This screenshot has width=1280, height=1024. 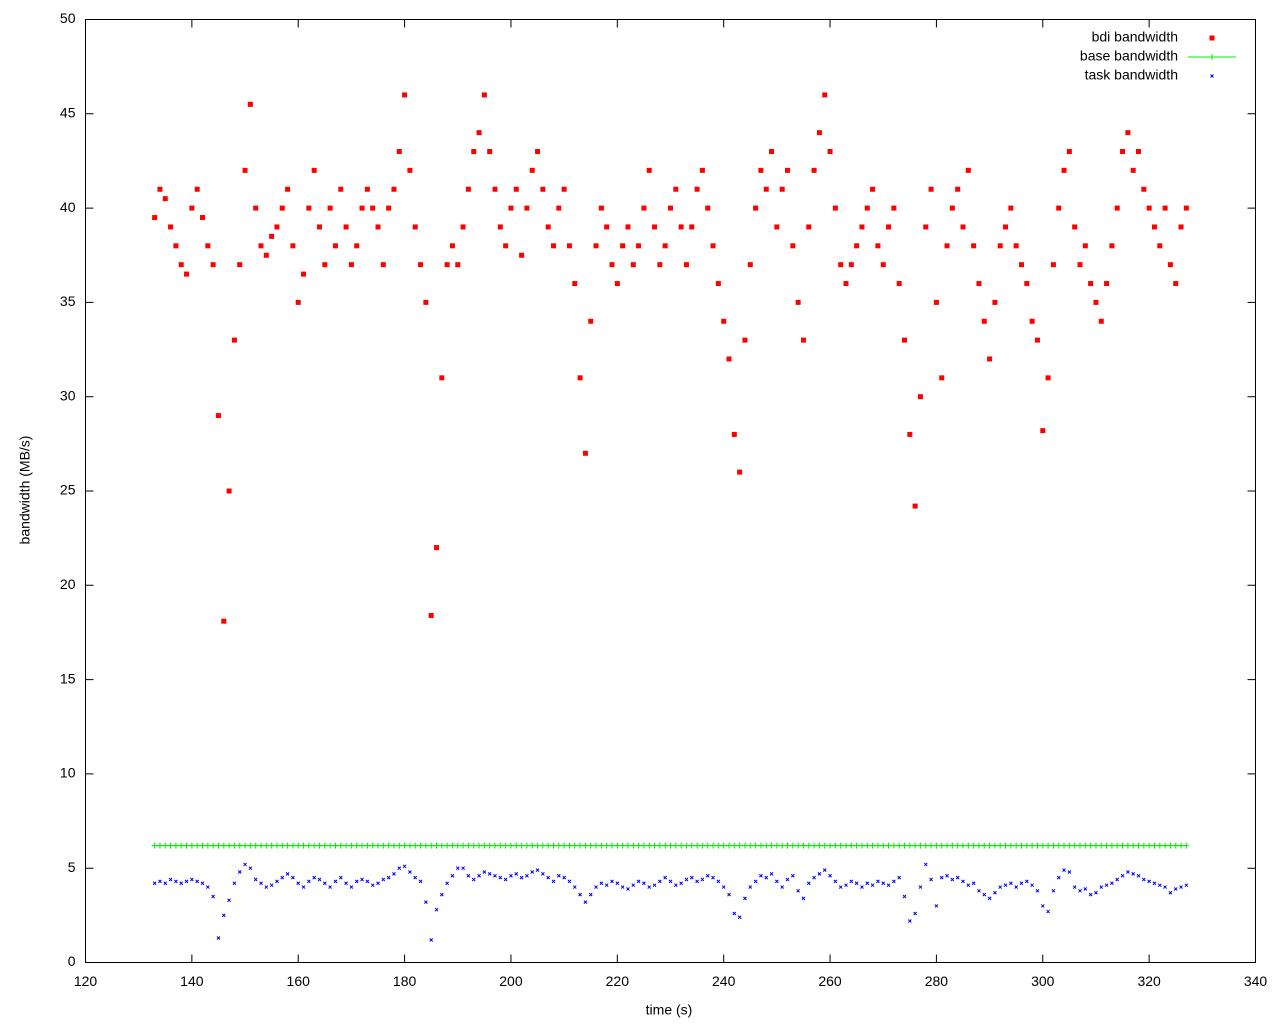 I want to click on y-tick-label: 25, so click(x=68, y=490).